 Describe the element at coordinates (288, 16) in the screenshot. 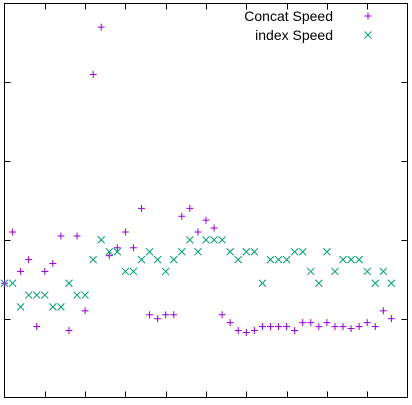

I see `legend-label-concat-speed: Concat Speed` at that location.